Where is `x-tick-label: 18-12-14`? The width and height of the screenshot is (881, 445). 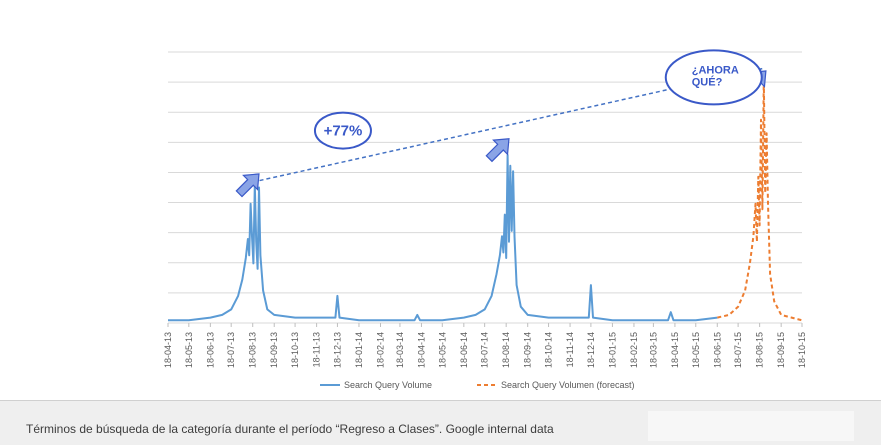
x-tick-label: 18-12-14 is located at coordinates (591, 350).